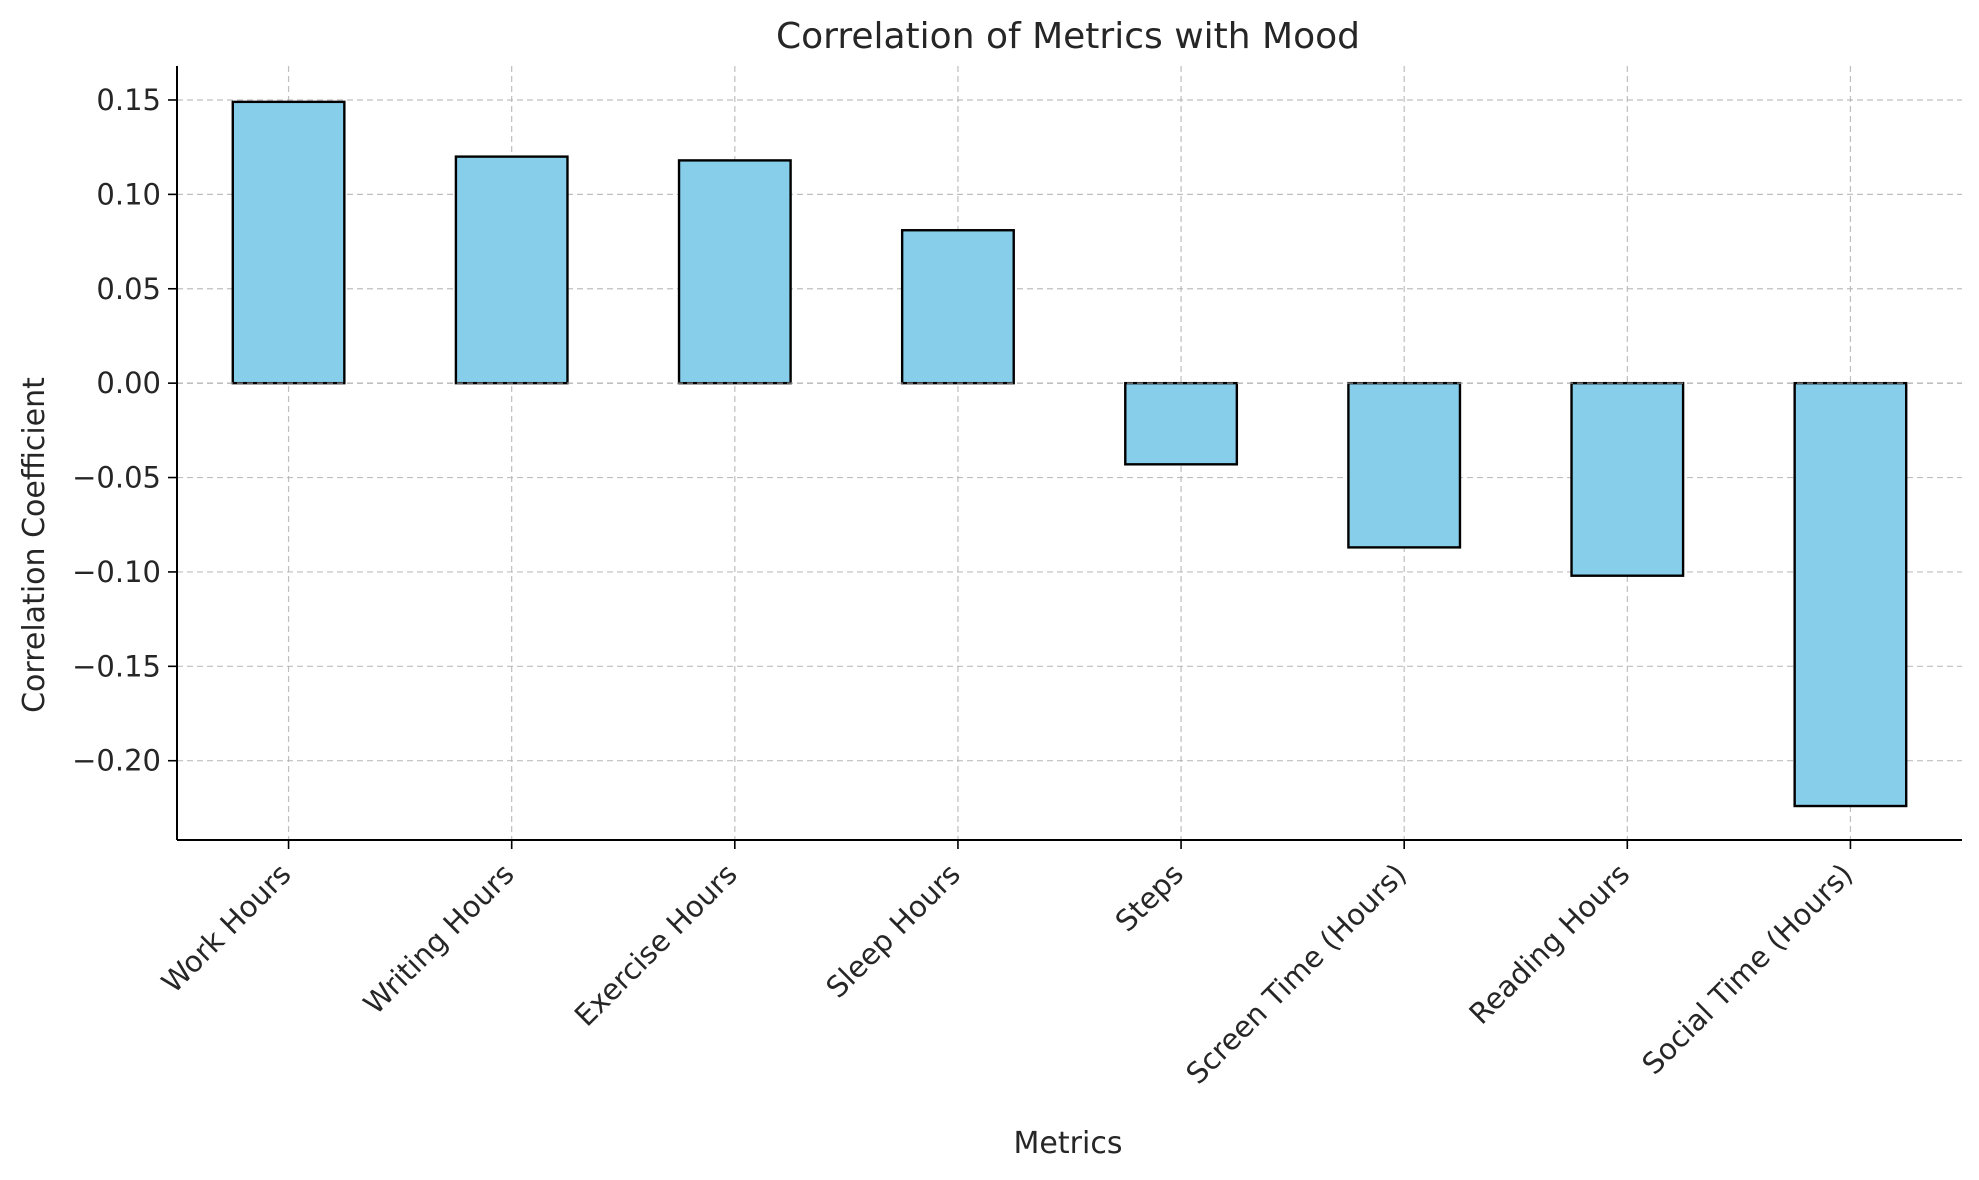 The image size is (1979, 1180). Describe the element at coordinates (128, 289) in the screenshot. I see `y-tick-label: 0.05` at that location.